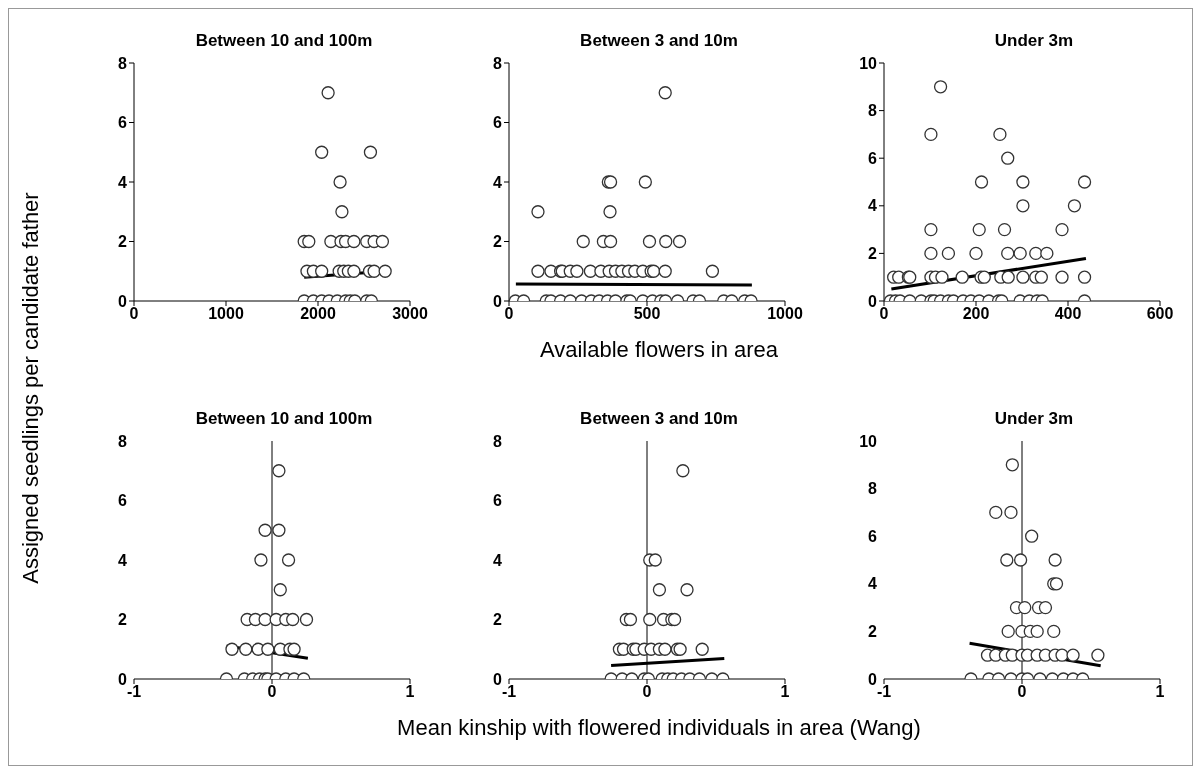  I want to click on x-tick-label: 600, so click(1160, 314).